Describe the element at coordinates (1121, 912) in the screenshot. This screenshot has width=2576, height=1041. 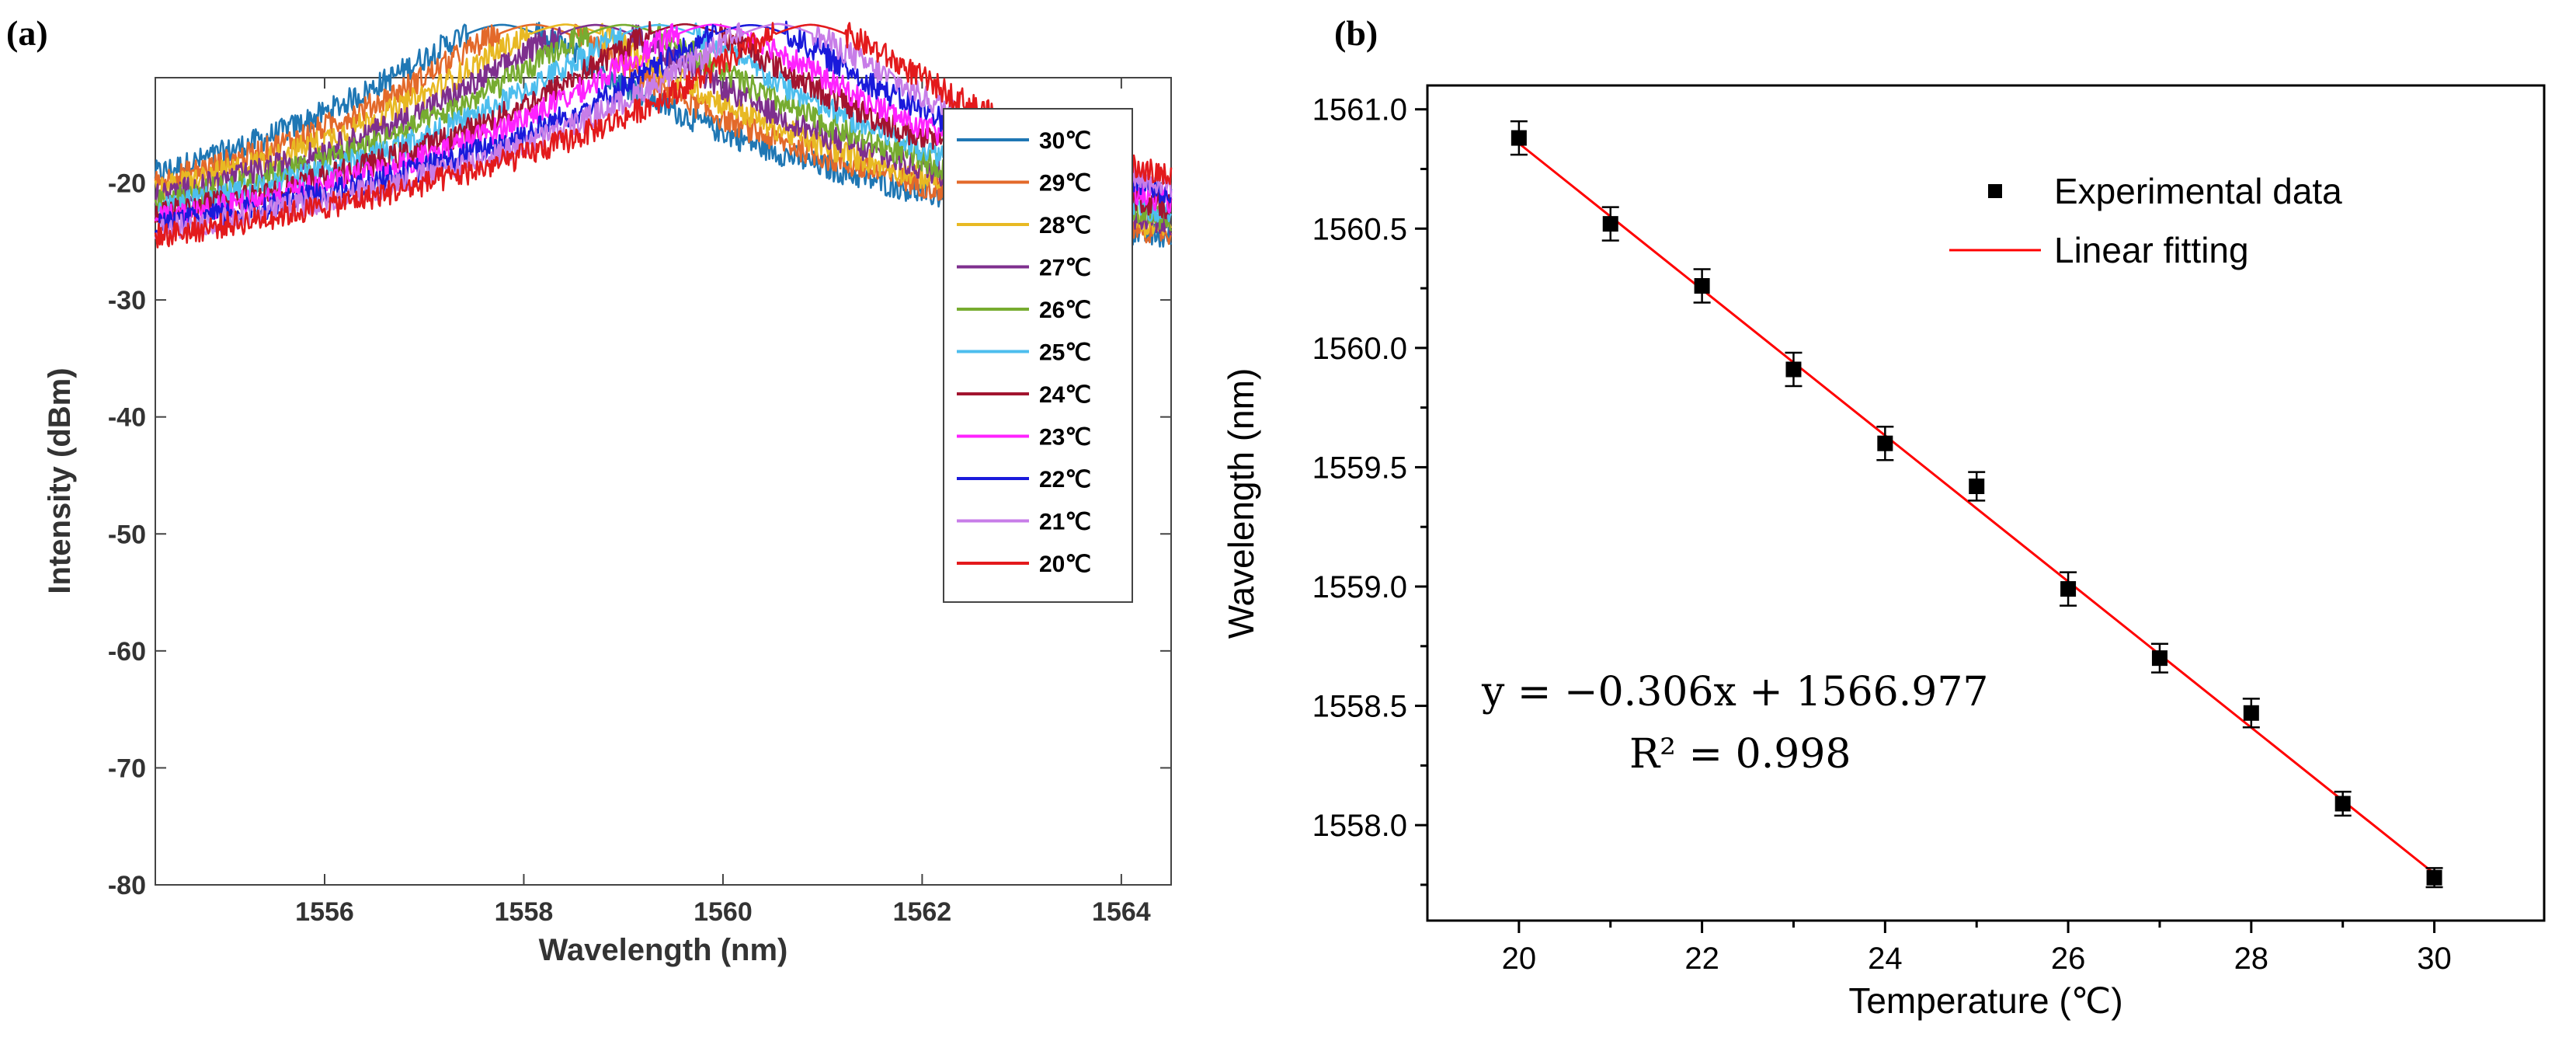
I see `x-tick-label: 1564` at that location.